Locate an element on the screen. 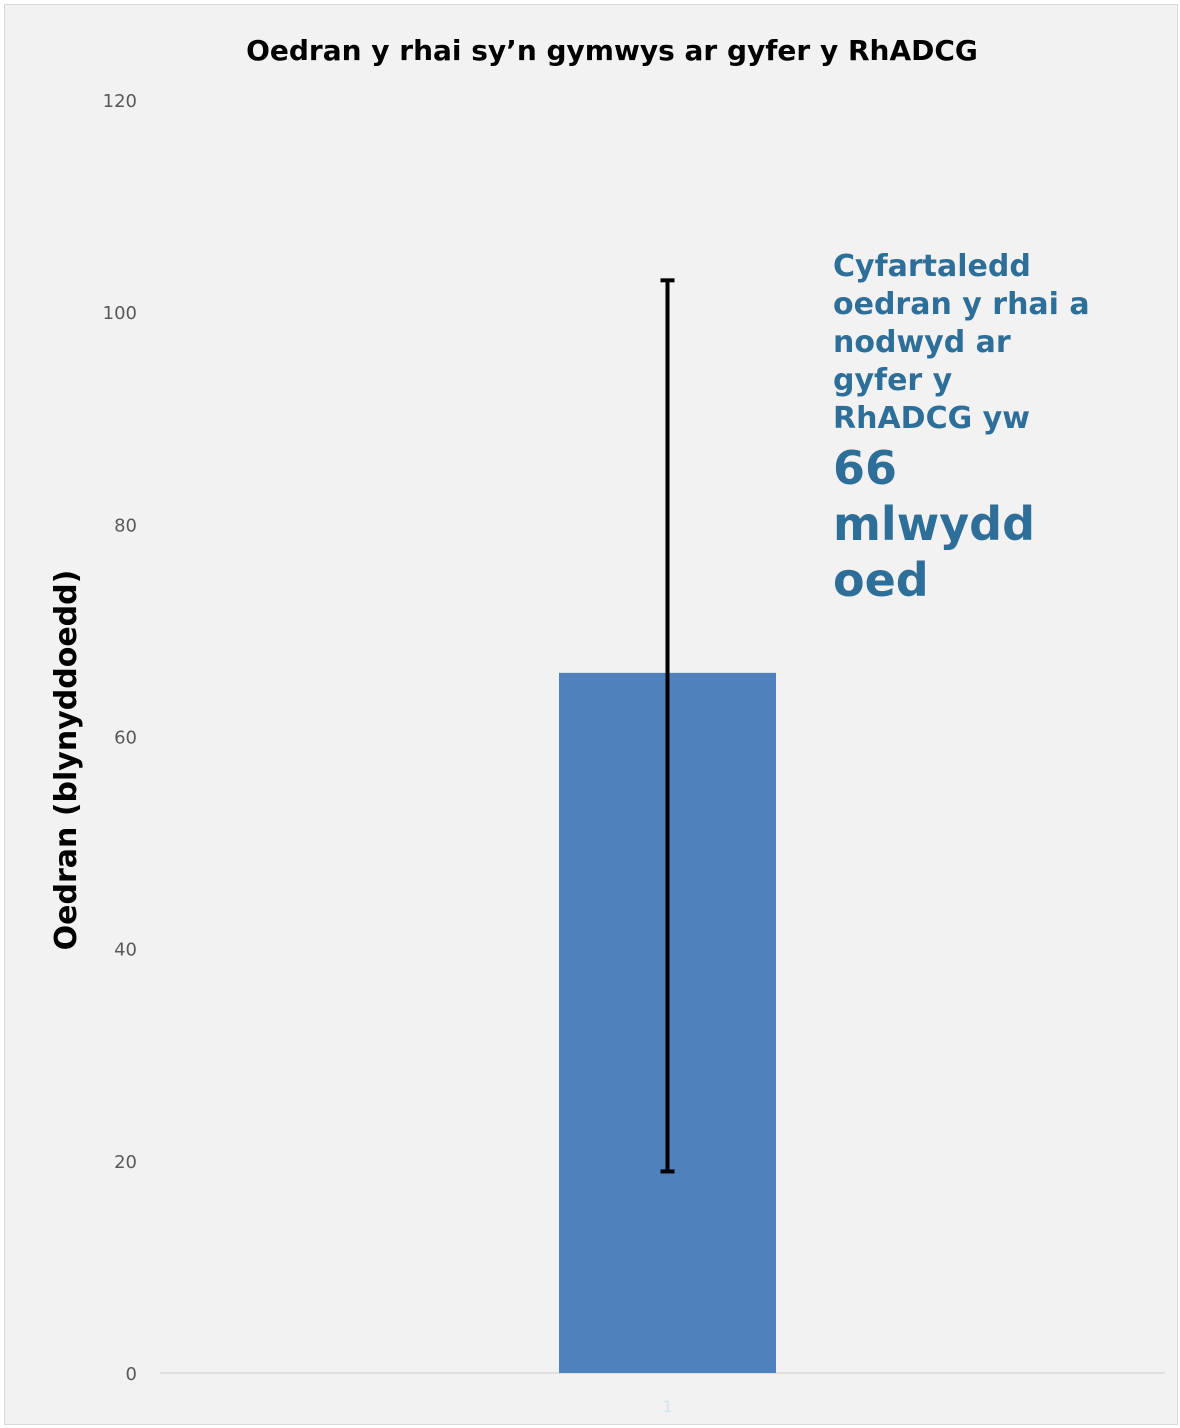  y-tick-label: 20 is located at coordinates (125, 1162).